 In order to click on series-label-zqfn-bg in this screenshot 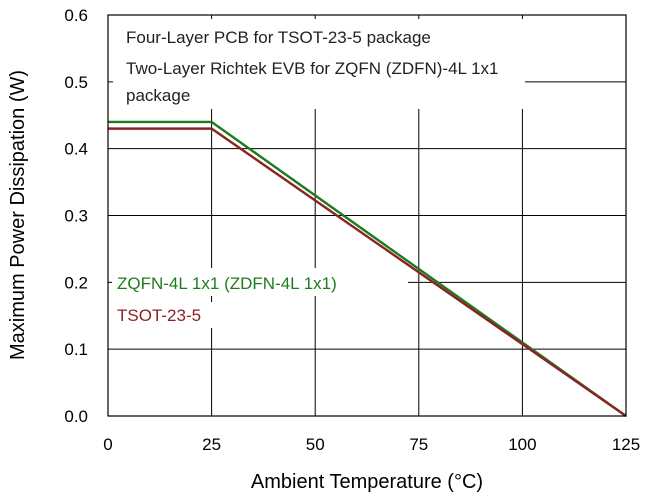, I will do `click(260, 282)`.